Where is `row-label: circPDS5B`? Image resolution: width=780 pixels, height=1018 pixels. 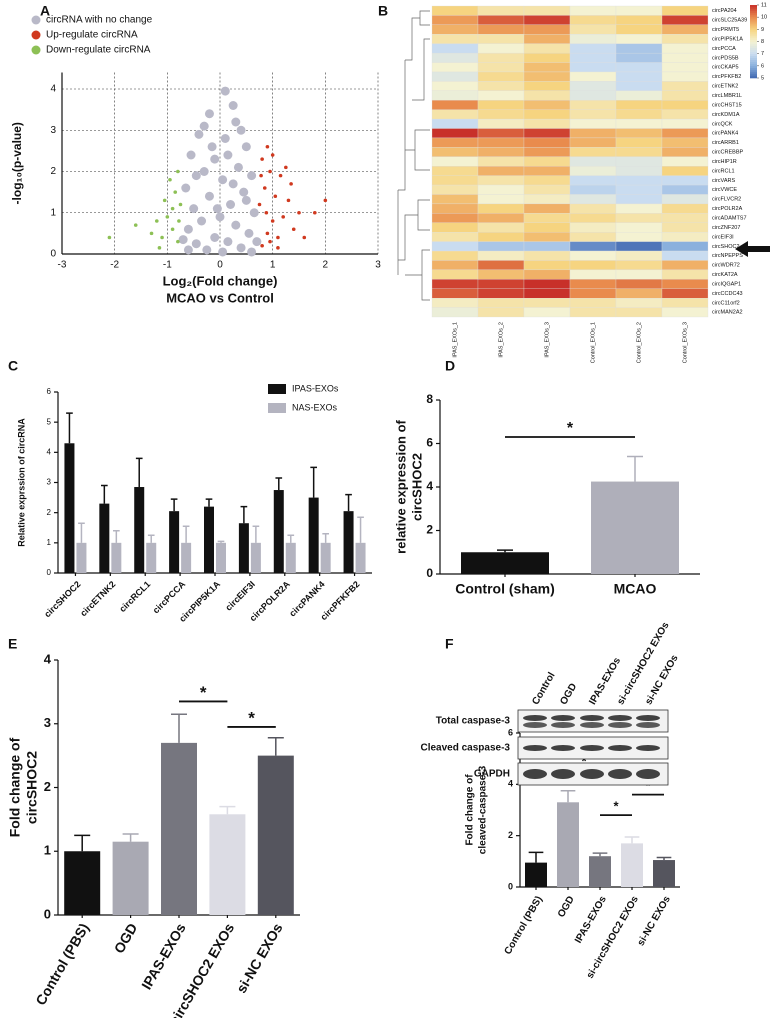 row-label: circPDS5B is located at coordinates (725, 58).